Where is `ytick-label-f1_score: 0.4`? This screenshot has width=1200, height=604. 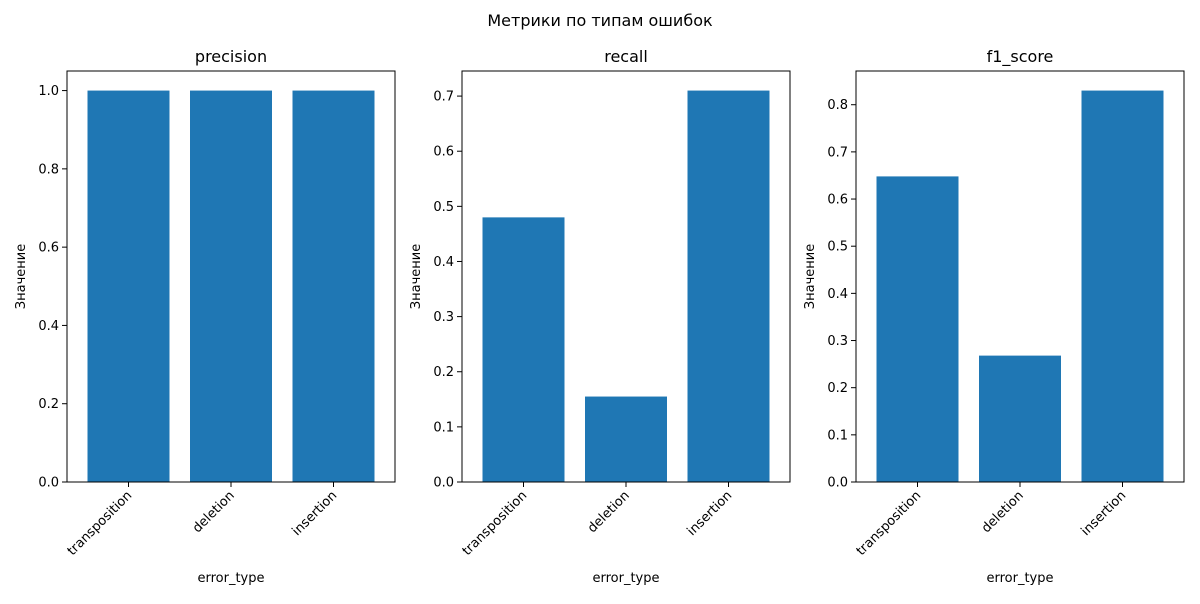
ytick-label-f1_score: 0.4 is located at coordinates (837, 294).